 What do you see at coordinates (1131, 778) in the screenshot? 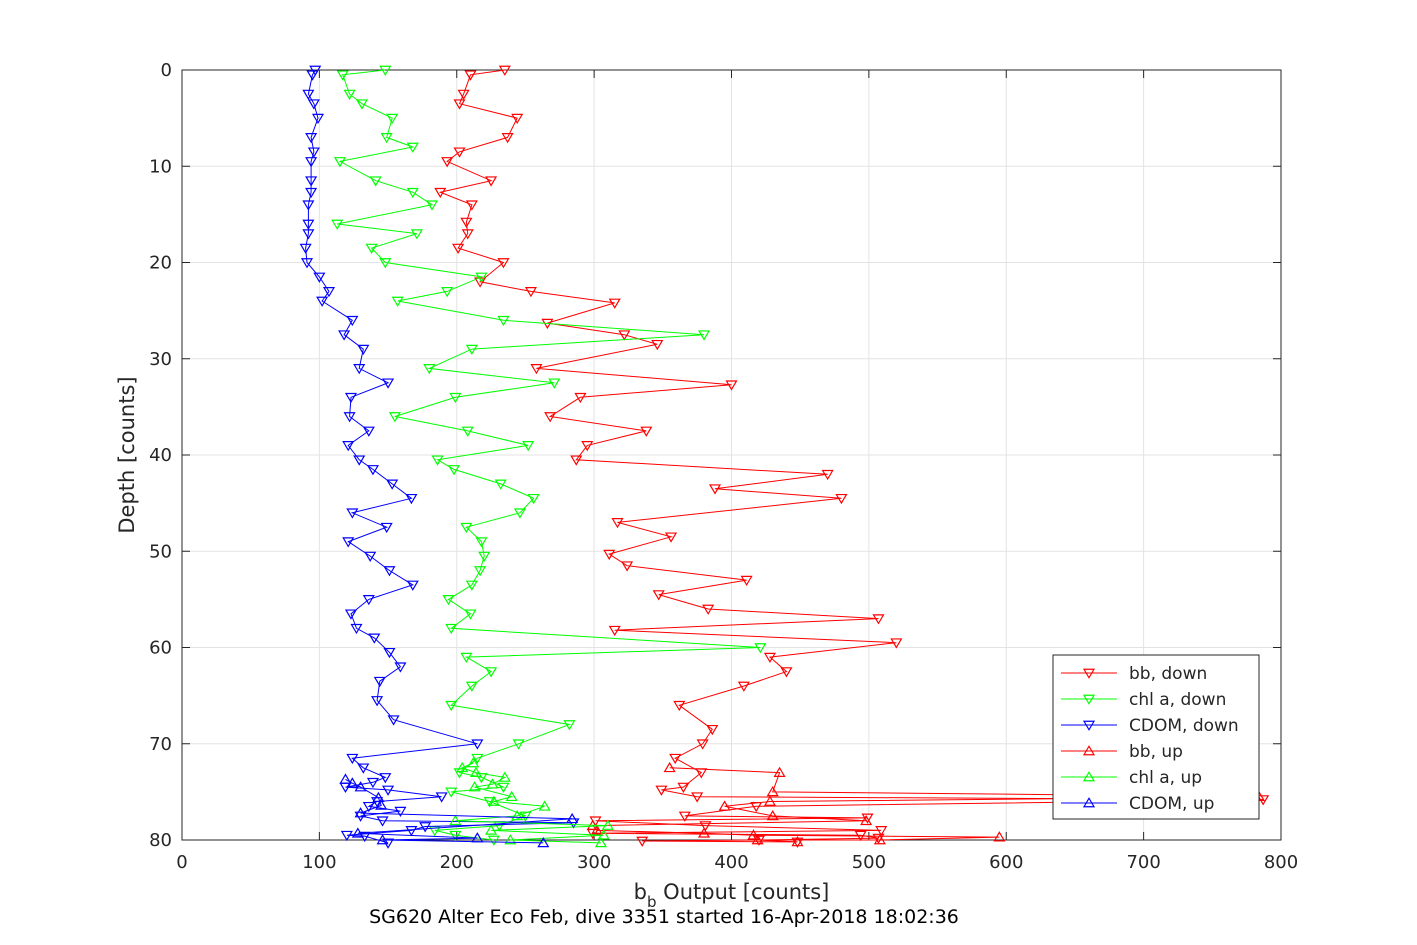
I see `legend-entry: chl a, up` at bounding box center [1131, 778].